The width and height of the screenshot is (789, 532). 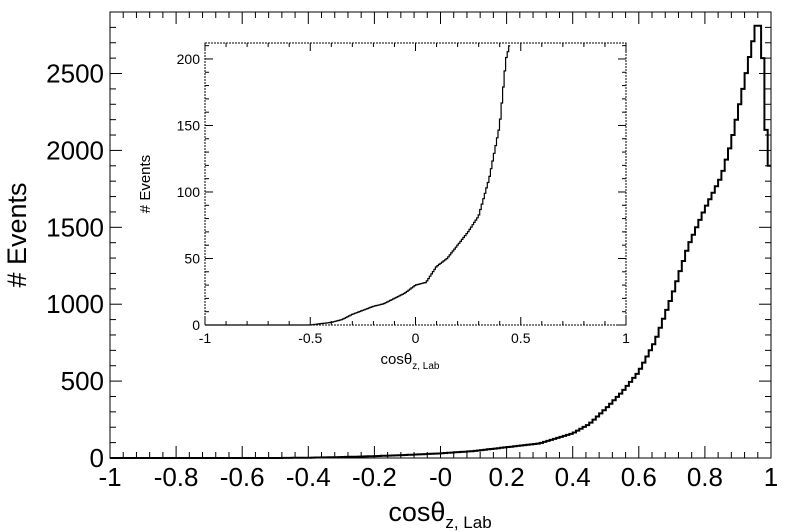 I want to click on main-x-tick-label: -1, so click(x=109, y=477).